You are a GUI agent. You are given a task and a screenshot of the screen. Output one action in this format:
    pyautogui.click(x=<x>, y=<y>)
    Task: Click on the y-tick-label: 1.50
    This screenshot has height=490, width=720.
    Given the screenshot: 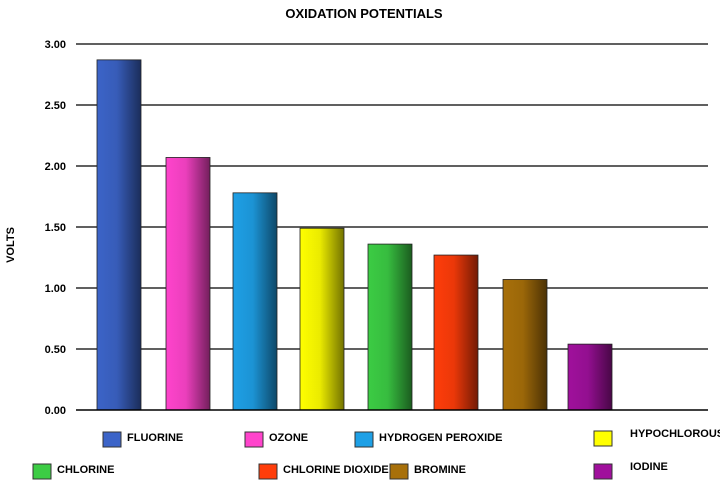 What is the action you would take?
    pyautogui.click(x=55, y=228)
    